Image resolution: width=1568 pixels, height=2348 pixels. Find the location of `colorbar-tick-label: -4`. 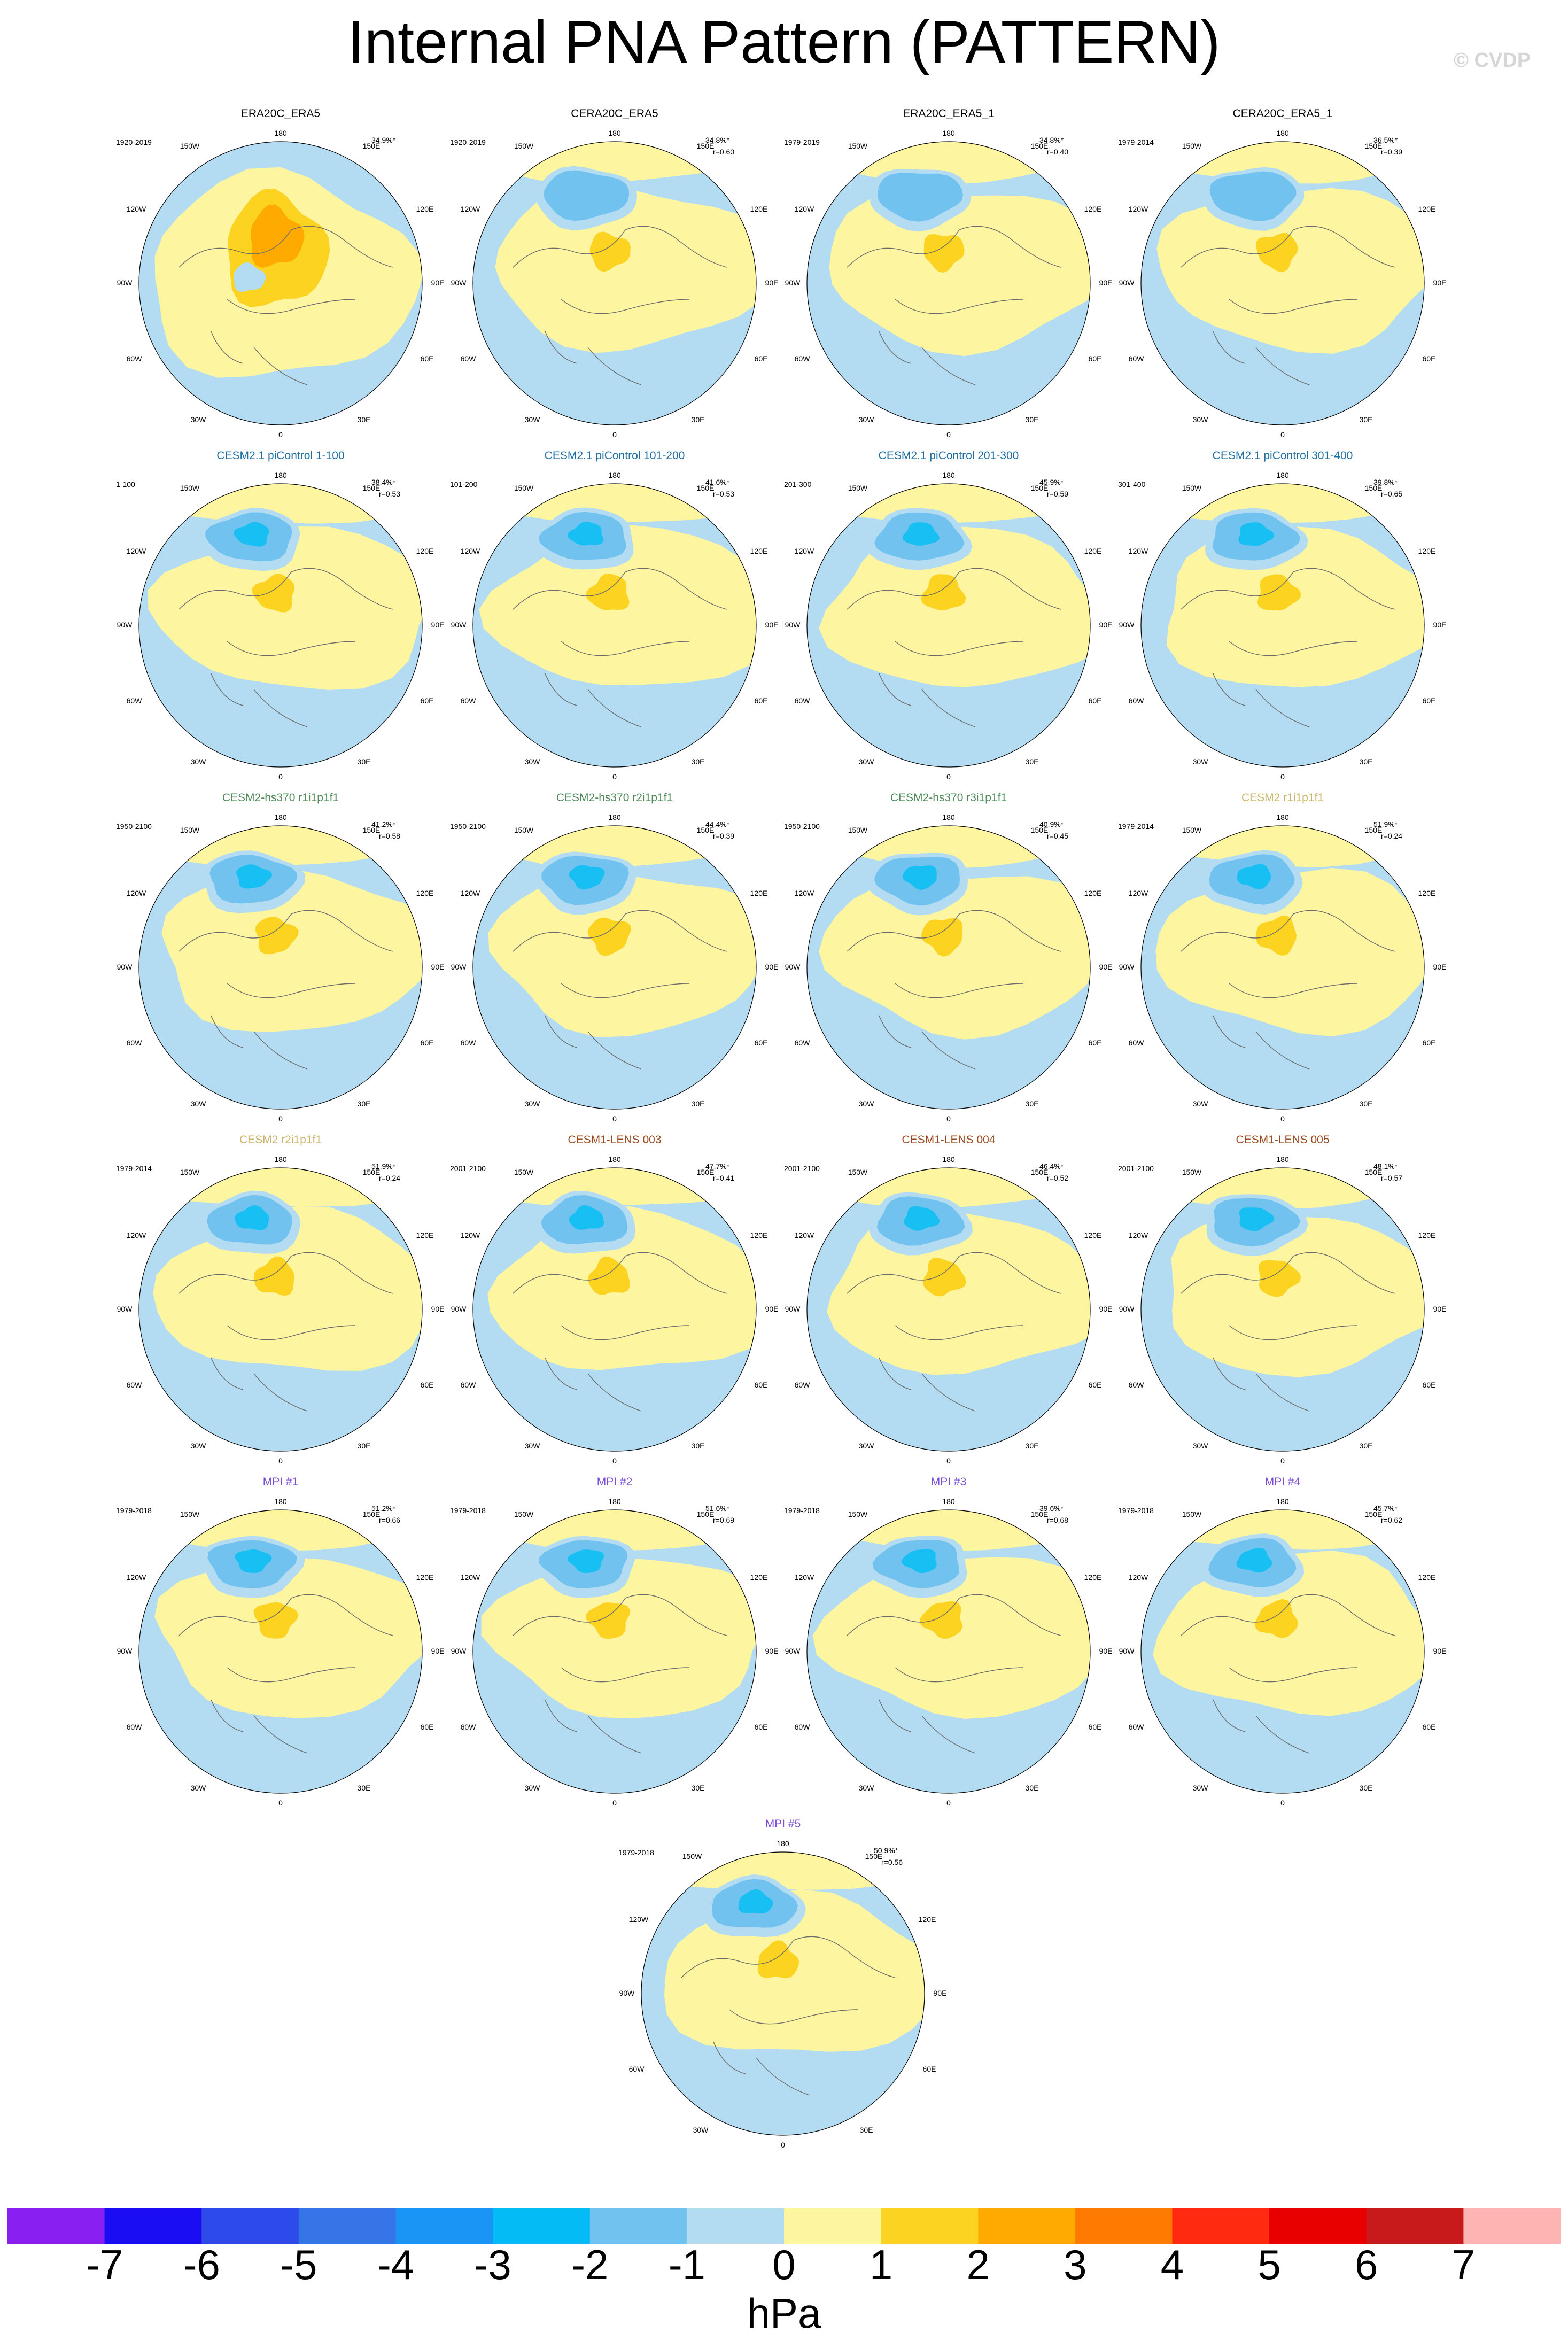

colorbar-tick-label: -4 is located at coordinates (396, 2264).